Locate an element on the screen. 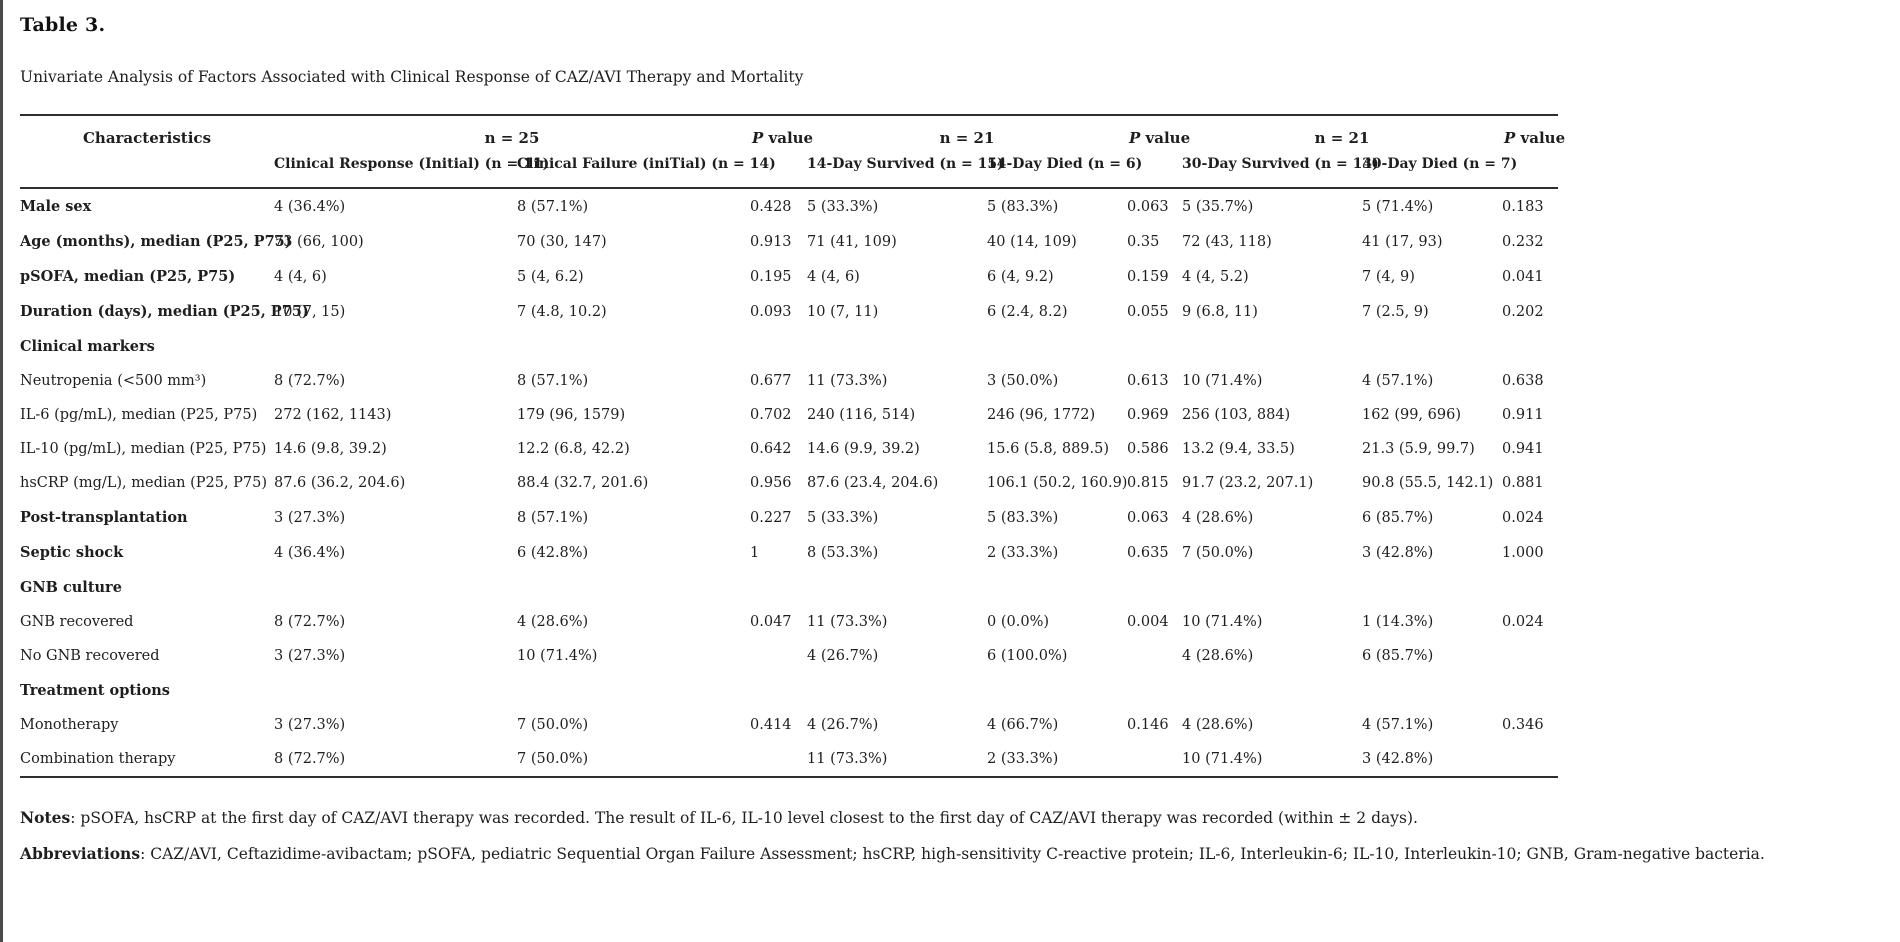 Image resolution: width=1900 pixels, height=942 pixels. row-label: Post-transplantation is located at coordinates (104, 517).